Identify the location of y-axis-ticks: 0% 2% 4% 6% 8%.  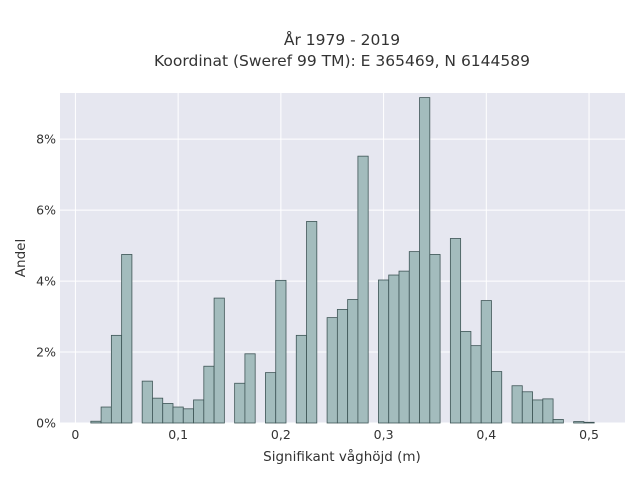
(46, 281).